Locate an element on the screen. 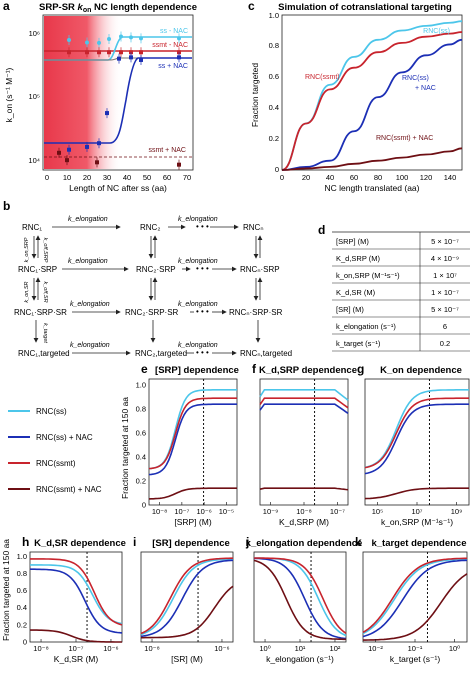  panel-i-title: [SR] dependence is located at coordinates (191, 543).